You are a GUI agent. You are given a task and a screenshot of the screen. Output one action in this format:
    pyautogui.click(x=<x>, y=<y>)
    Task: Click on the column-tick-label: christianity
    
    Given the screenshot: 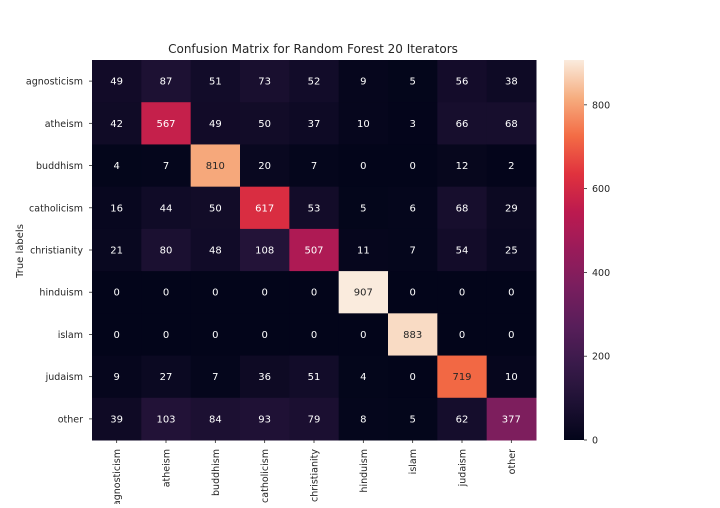 What is the action you would take?
    pyautogui.click(x=315, y=475)
    